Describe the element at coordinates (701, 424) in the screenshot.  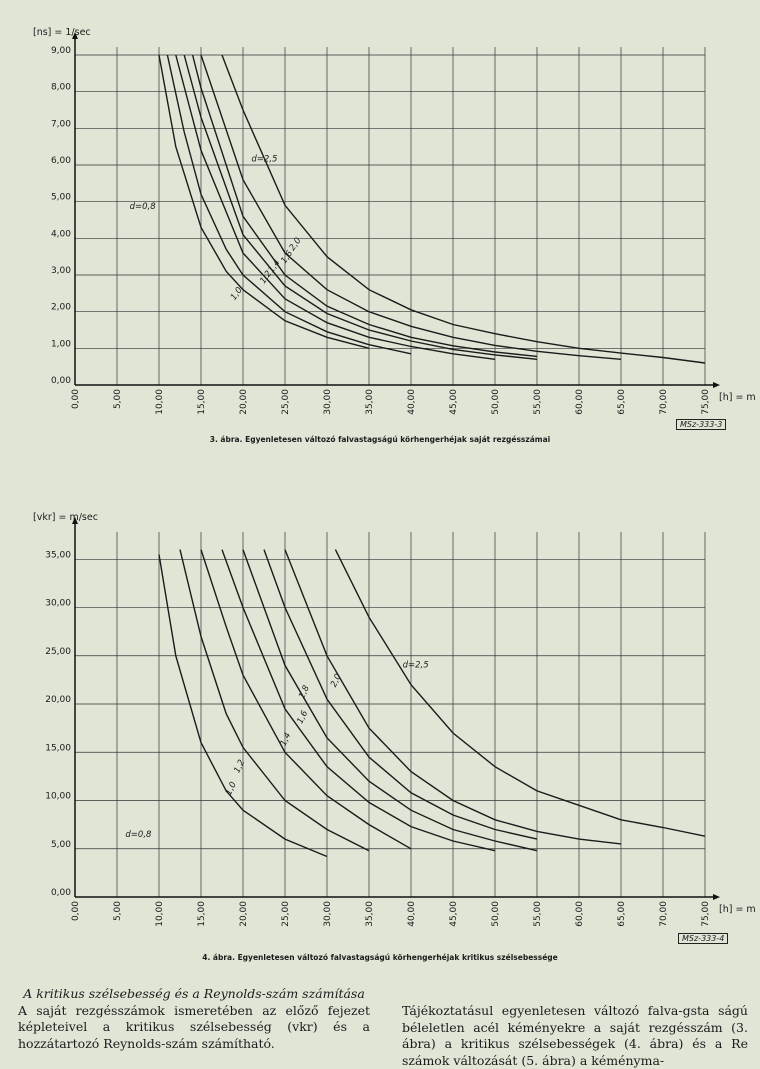
I see `figure-3-stamp: MSz-333-3` at that location.